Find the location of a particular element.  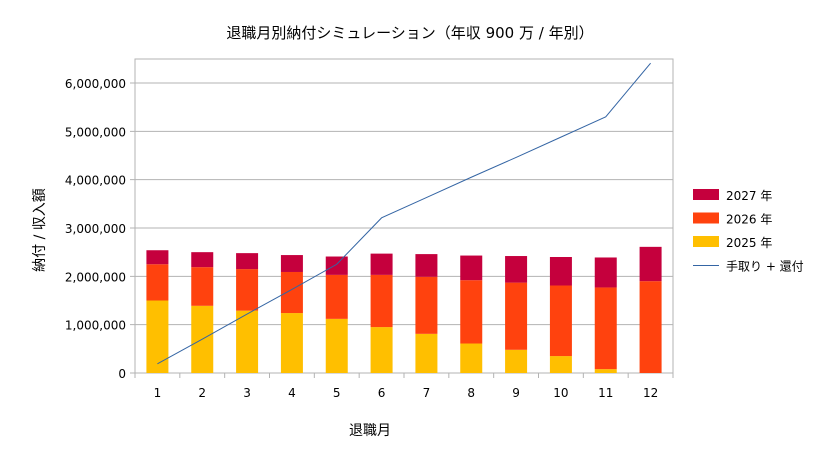

bar-2027年-9 is located at coordinates (516, 269).